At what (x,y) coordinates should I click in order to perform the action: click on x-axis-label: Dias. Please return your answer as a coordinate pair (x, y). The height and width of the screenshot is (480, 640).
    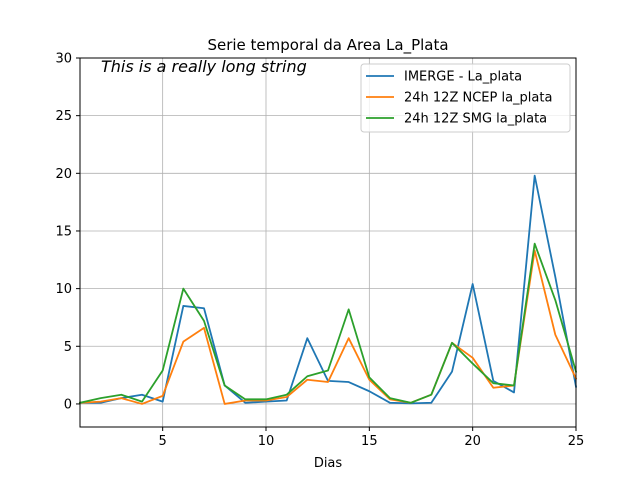
    Looking at the image, I should click on (328, 463).